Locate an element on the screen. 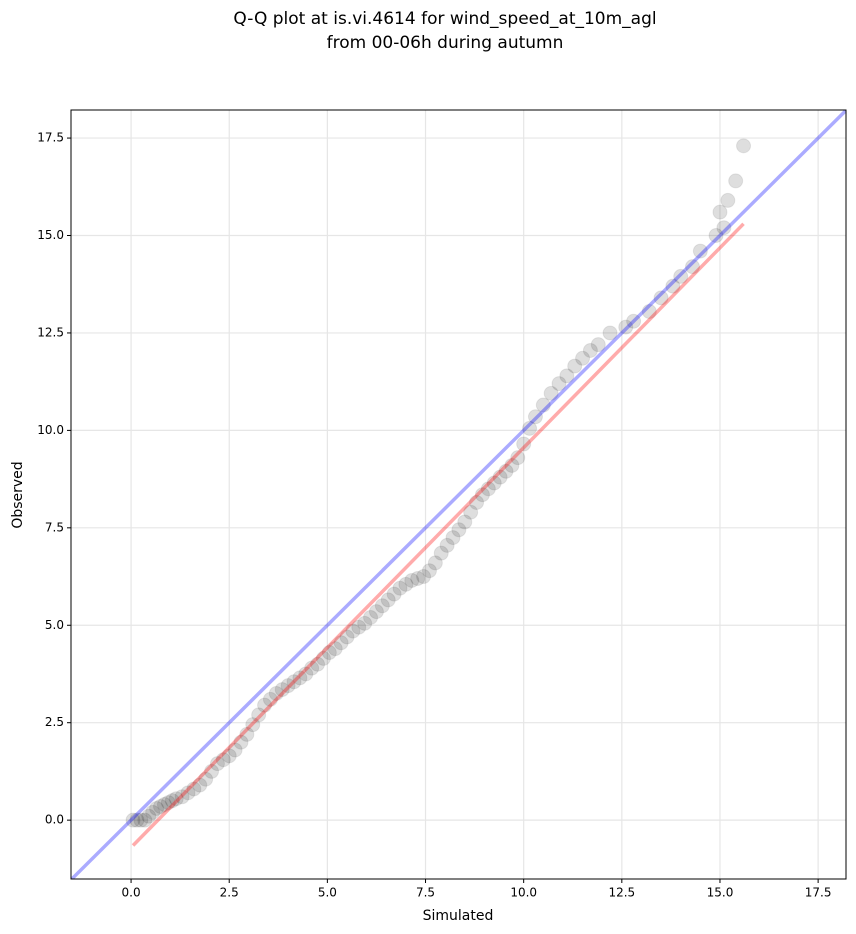 The image size is (856, 934). y-tick-label: 2.5 is located at coordinates (54, 722).